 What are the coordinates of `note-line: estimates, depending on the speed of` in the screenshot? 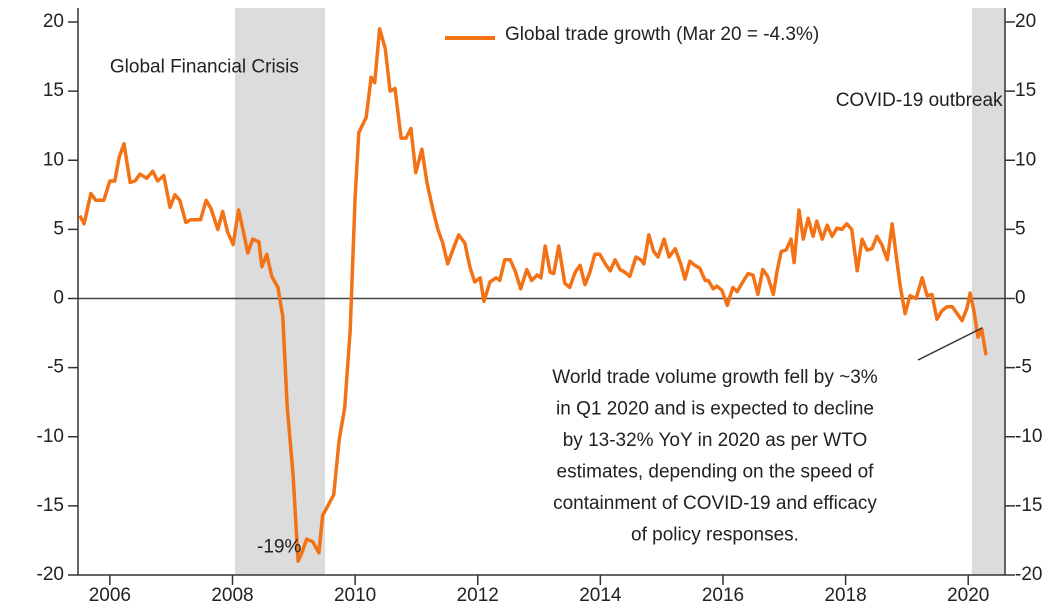 It's located at (716, 472).